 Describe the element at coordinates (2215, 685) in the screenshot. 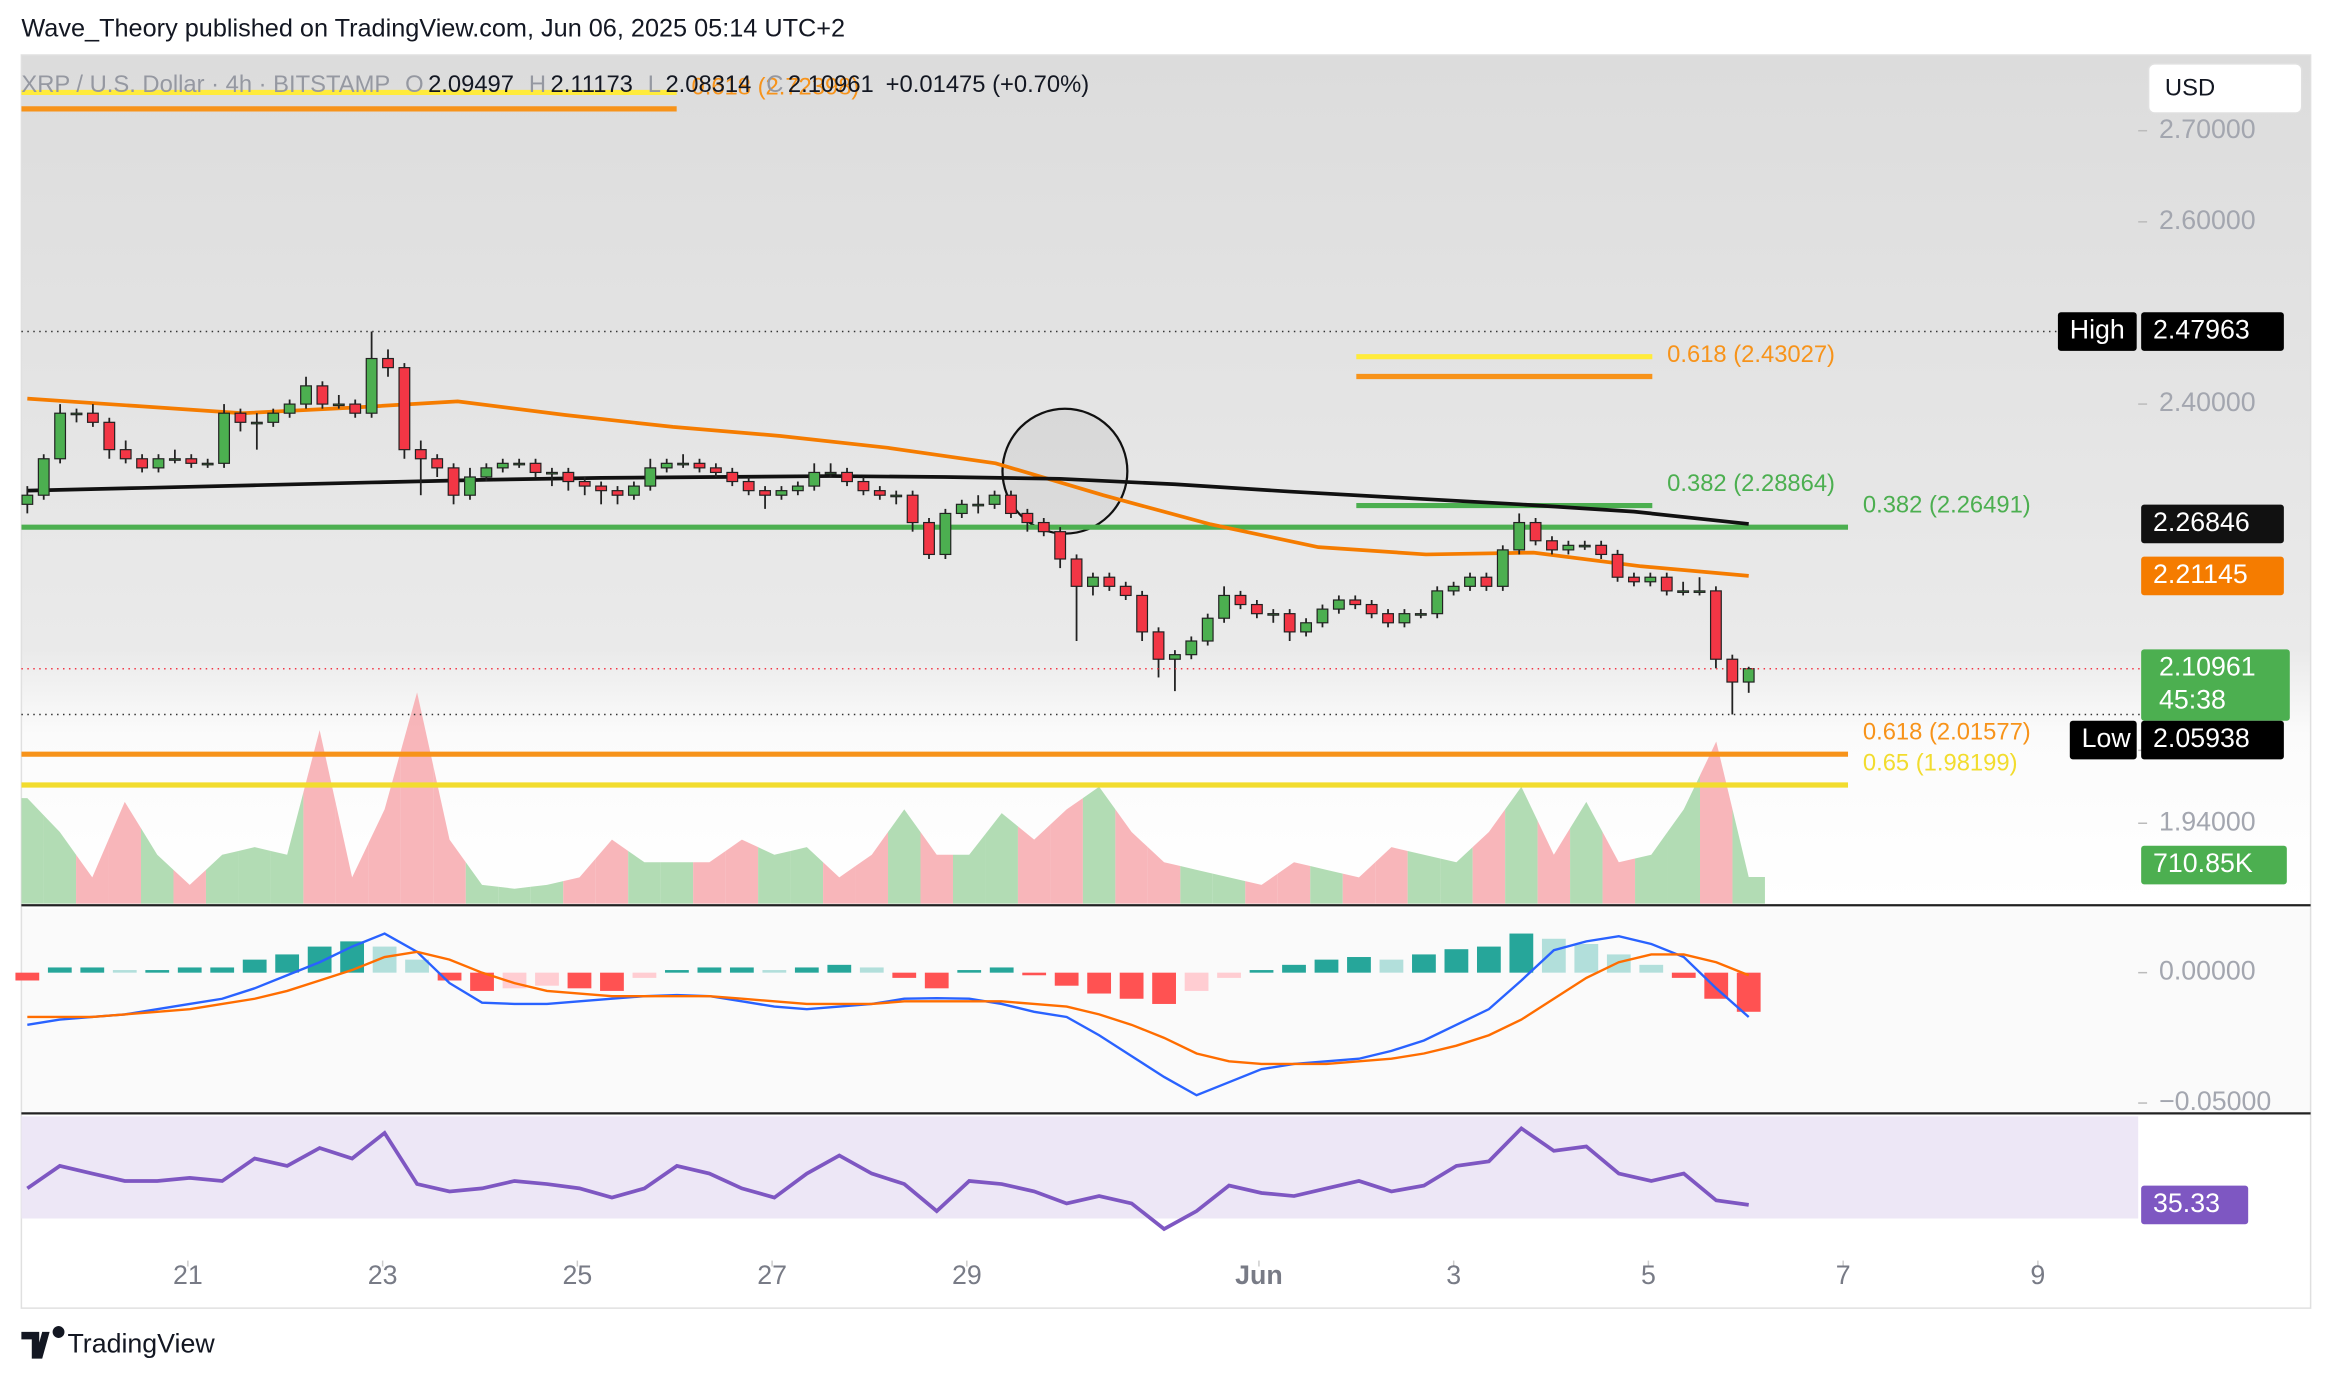

I see `price-box` at that location.